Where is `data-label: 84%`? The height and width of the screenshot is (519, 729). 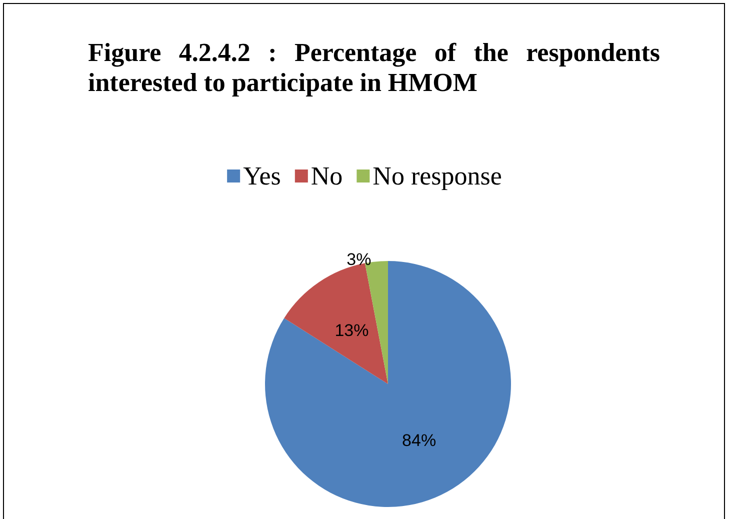 data-label: 84% is located at coordinates (419, 440).